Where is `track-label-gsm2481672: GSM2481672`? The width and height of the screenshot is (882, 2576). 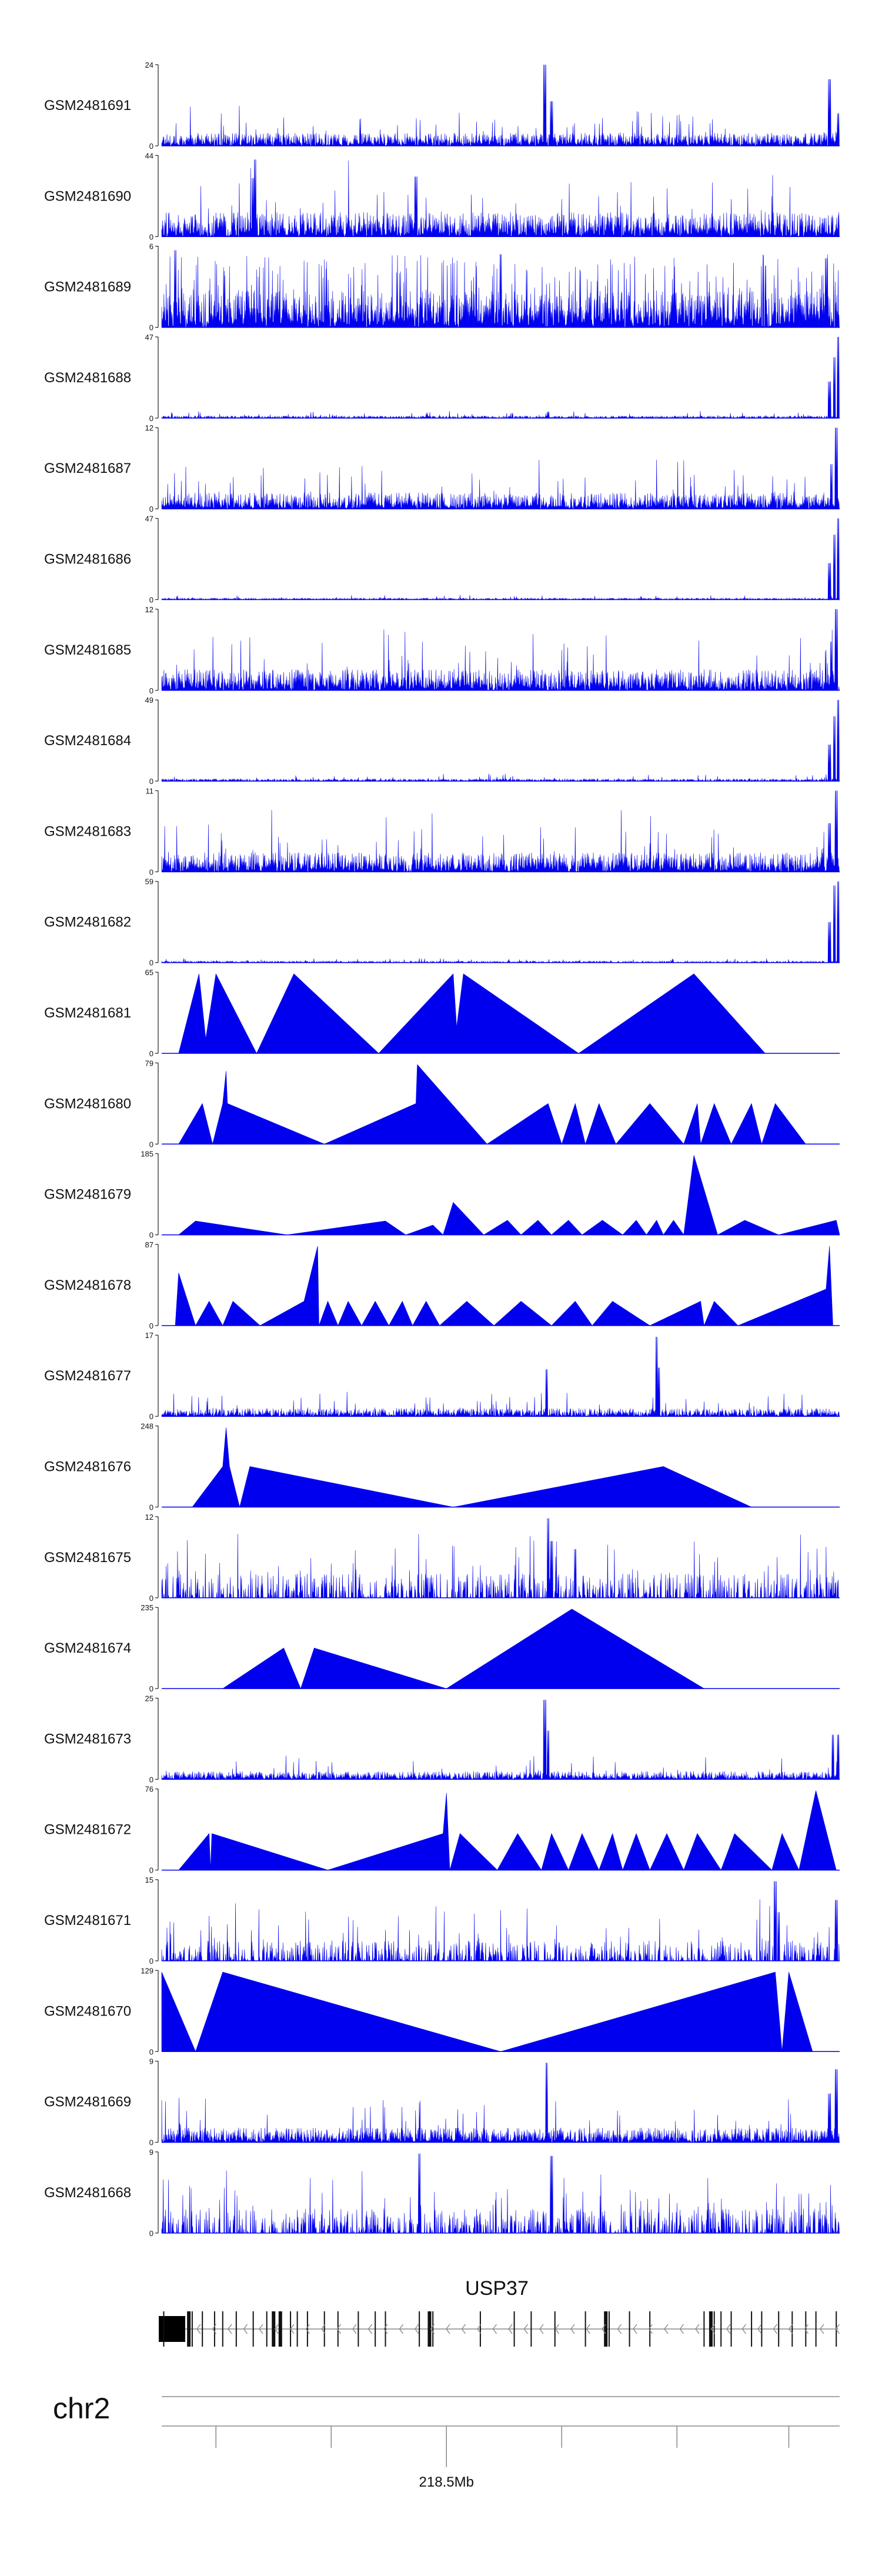 track-label-gsm2481672: GSM2481672 is located at coordinates (87, 1830).